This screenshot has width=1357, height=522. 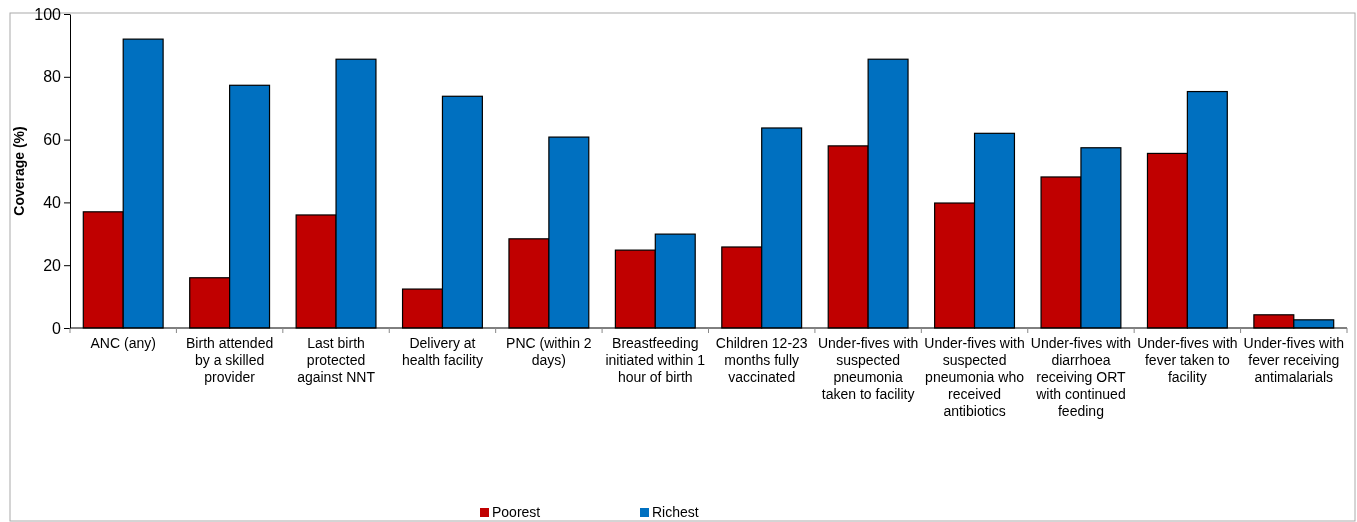 What do you see at coordinates (761, 360) in the screenshot?
I see `x-tick-label: Children 12-23 months fully vaccinated` at bounding box center [761, 360].